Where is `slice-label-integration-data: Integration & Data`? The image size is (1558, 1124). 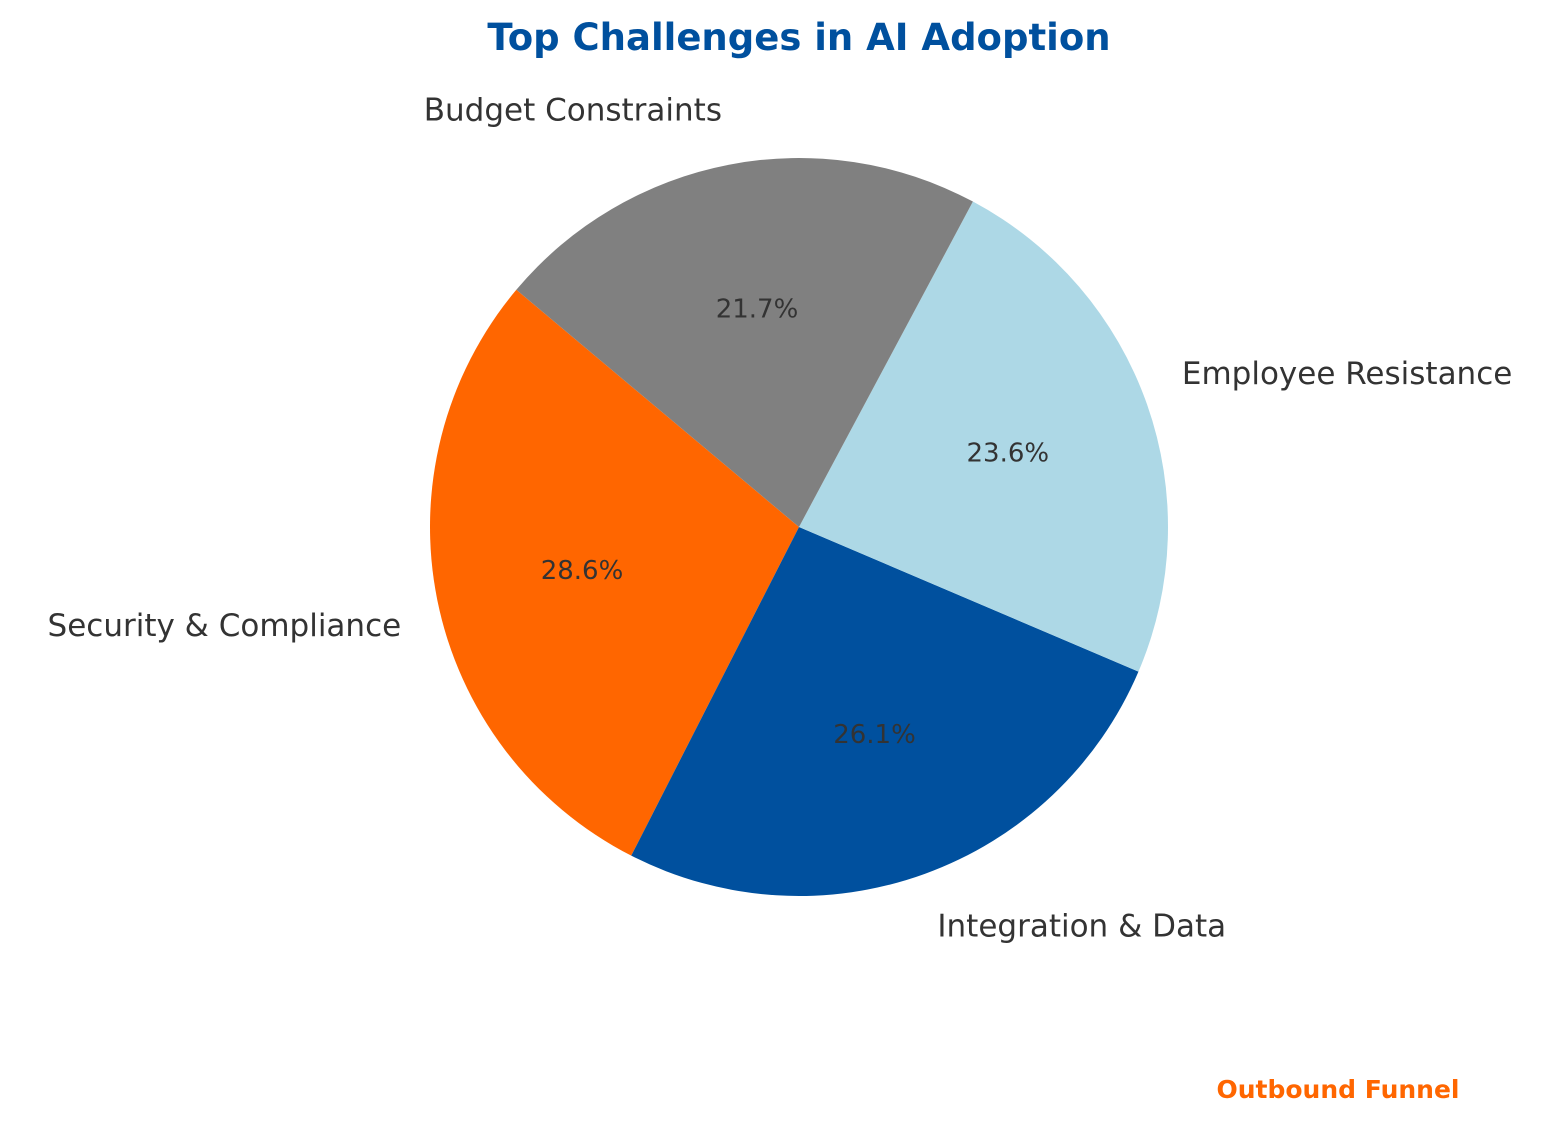 slice-label-integration-data: Integration & Data is located at coordinates (1081, 927).